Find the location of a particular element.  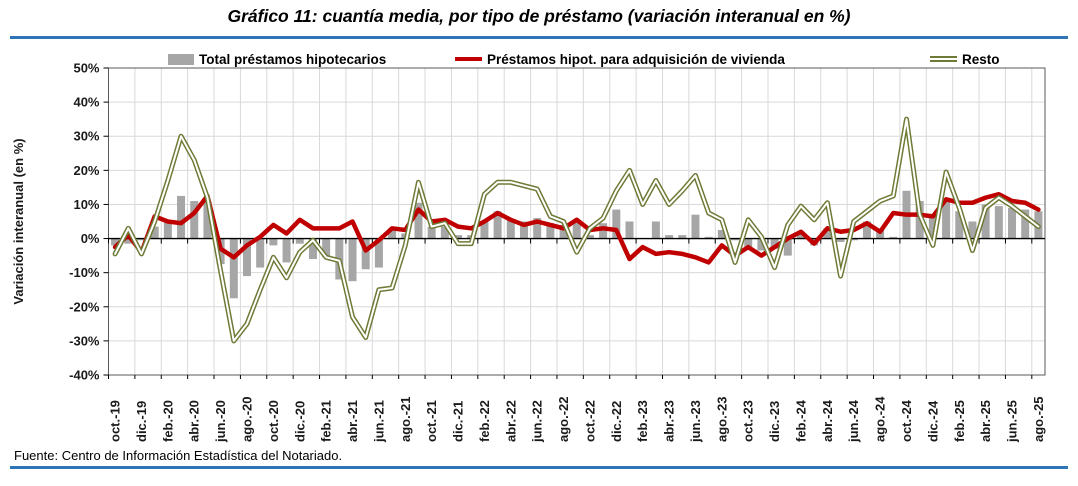

x-tick-label: oct.-20 is located at coordinates (273, 421).